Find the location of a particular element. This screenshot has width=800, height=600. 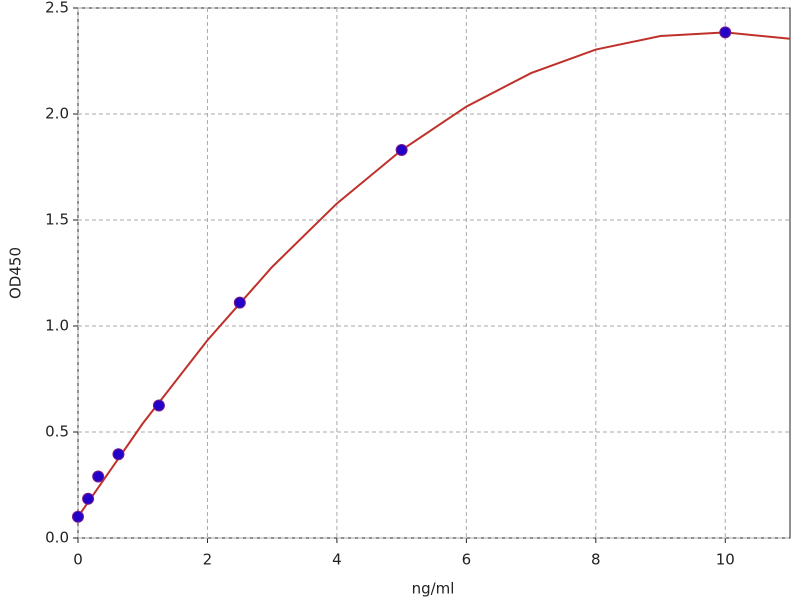

x-tick-label: 0 is located at coordinates (78, 560).